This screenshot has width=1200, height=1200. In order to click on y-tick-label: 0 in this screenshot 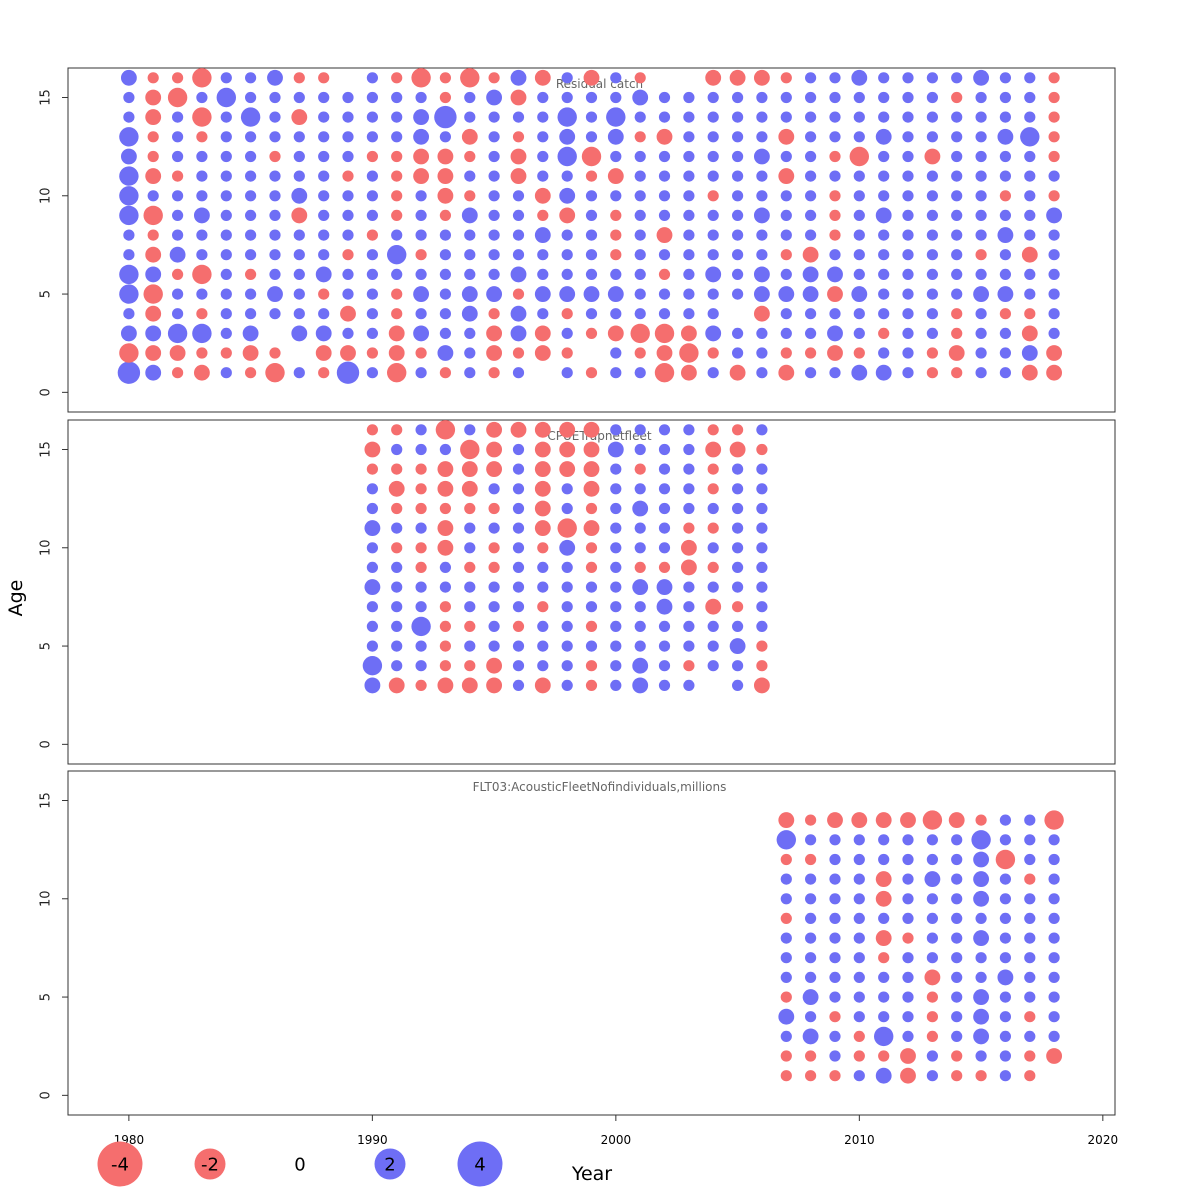, I will do `click(46, 1095)`.